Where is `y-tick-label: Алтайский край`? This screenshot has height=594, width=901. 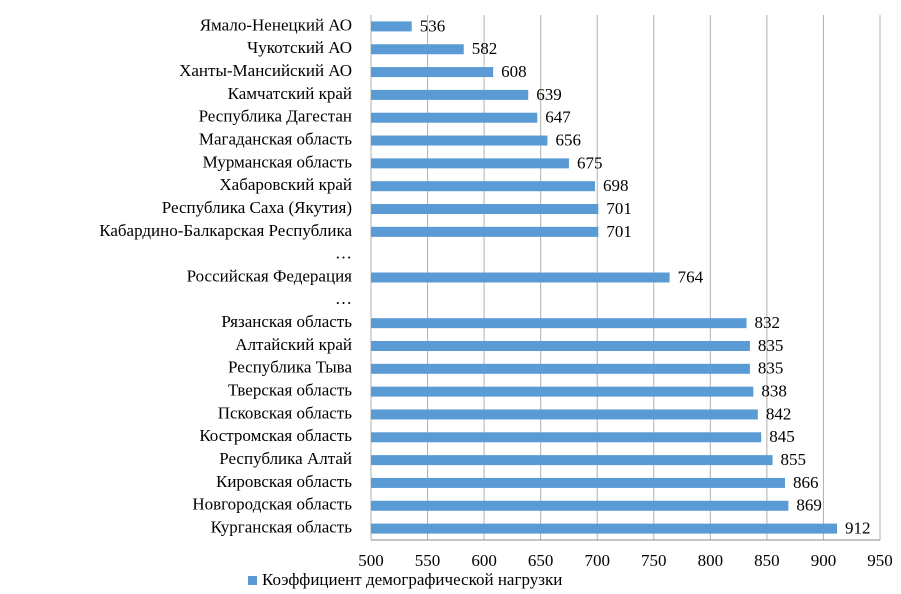
y-tick-label: Алтайский край is located at coordinates (293, 344).